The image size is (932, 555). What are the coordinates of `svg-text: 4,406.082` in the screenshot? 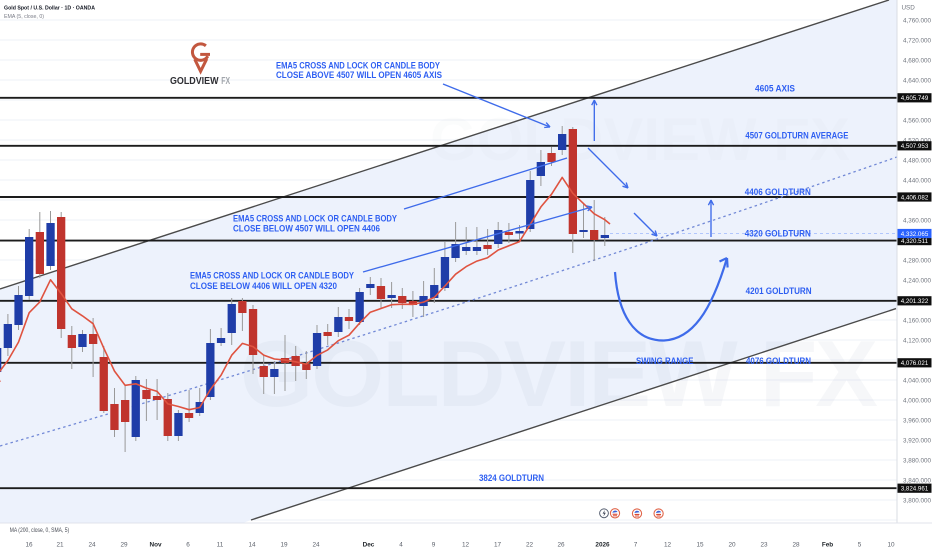 It's located at (915, 197).